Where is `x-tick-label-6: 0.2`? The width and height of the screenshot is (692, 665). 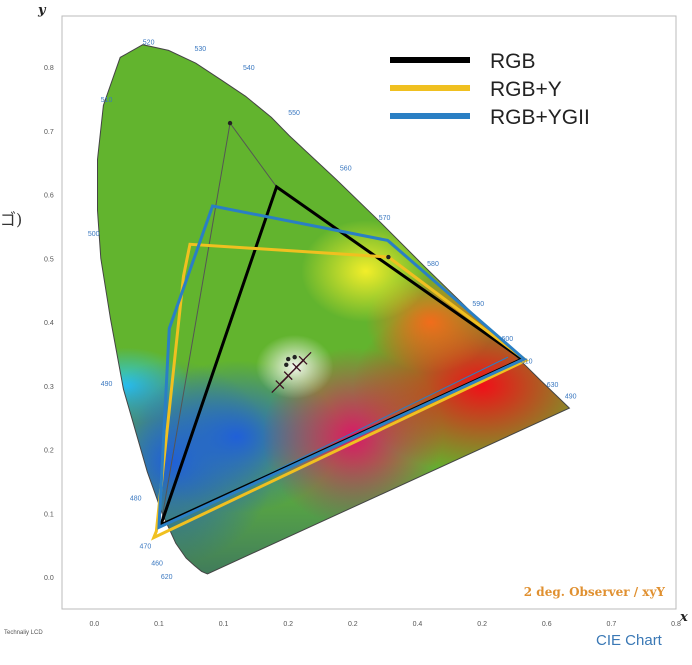
x-tick-label-6: 0.2 is located at coordinates (482, 624).